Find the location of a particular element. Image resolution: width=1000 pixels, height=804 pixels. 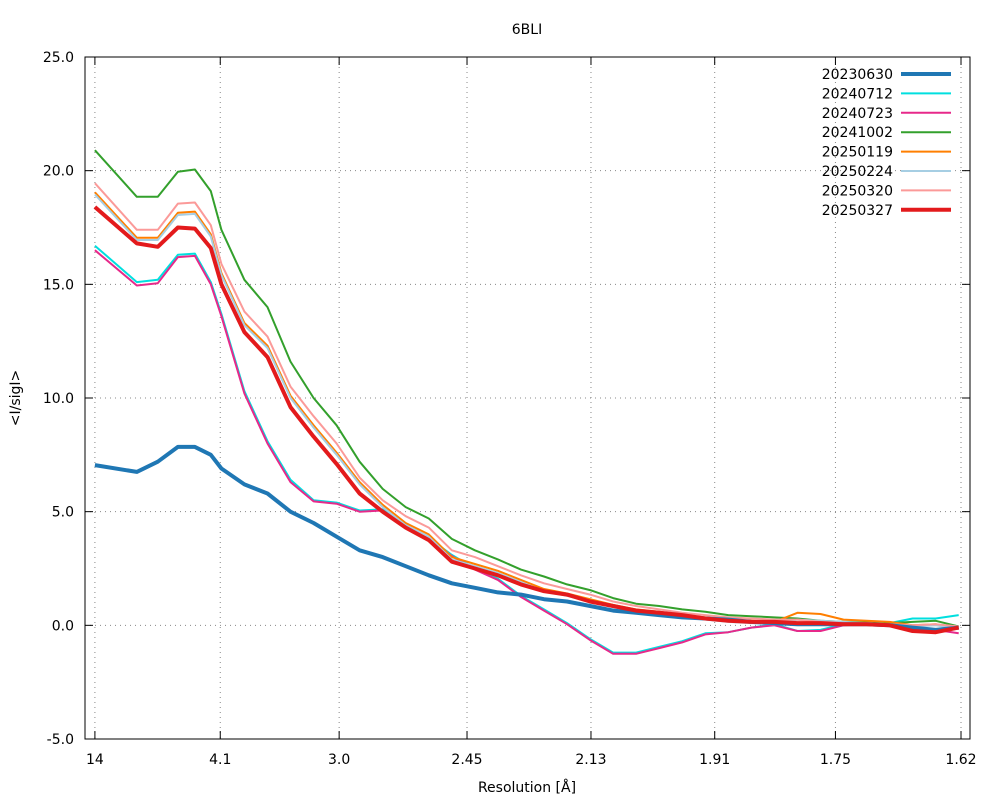

y-tick-label: 25.0 is located at coordinates (58, 58).